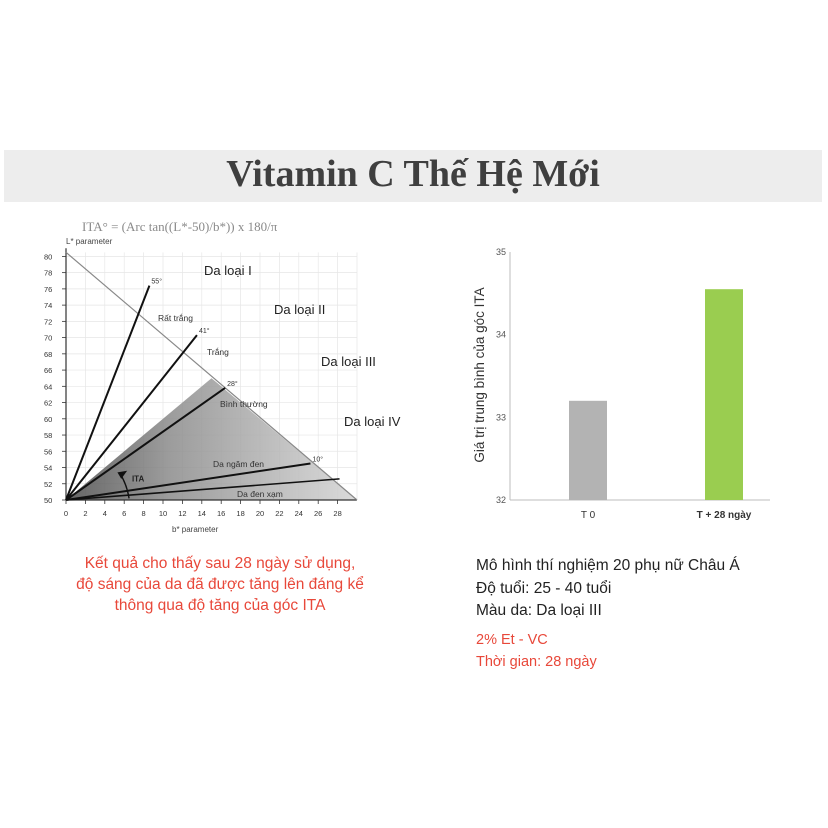 The width and height of the screenshot is (828, 828). I want to click on x-tick-label: 18, so click(240, 513).